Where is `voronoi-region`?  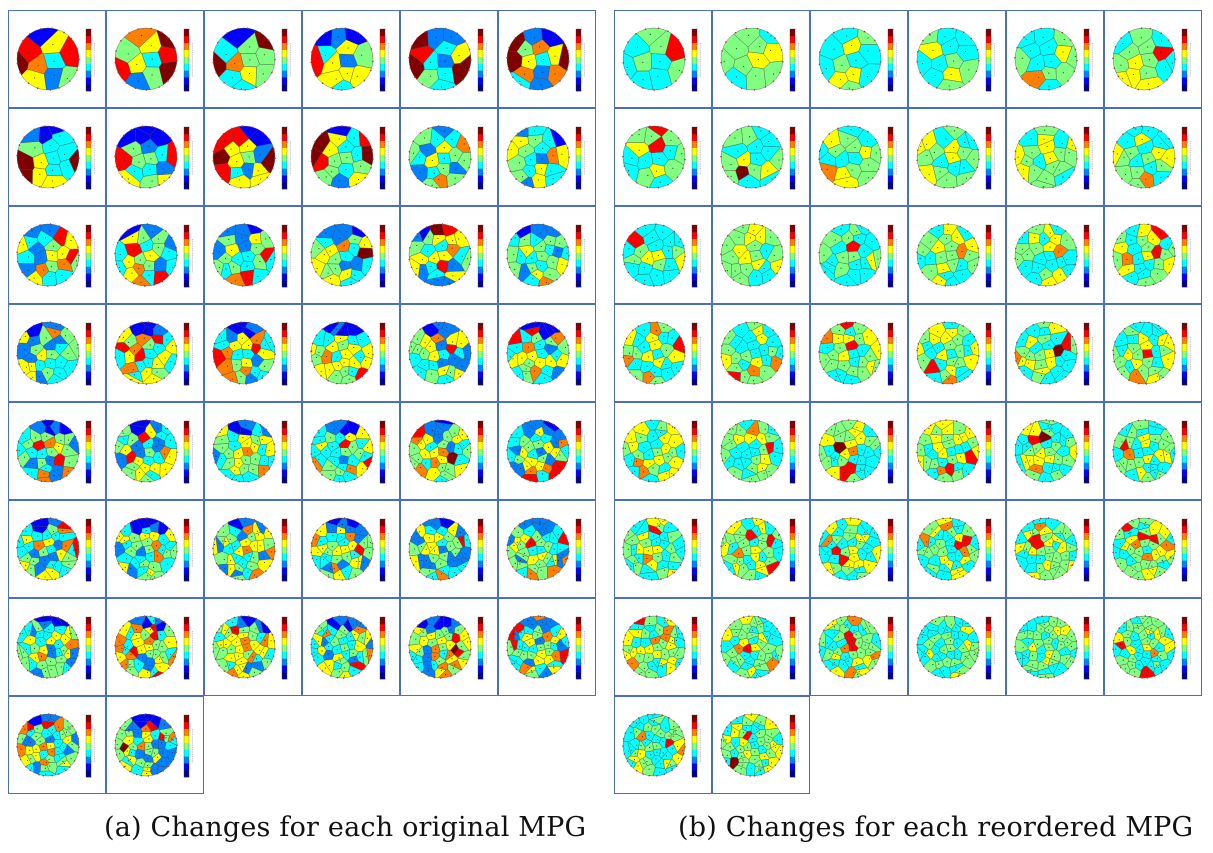 voronoi-region is located at coordinates (261, 546).